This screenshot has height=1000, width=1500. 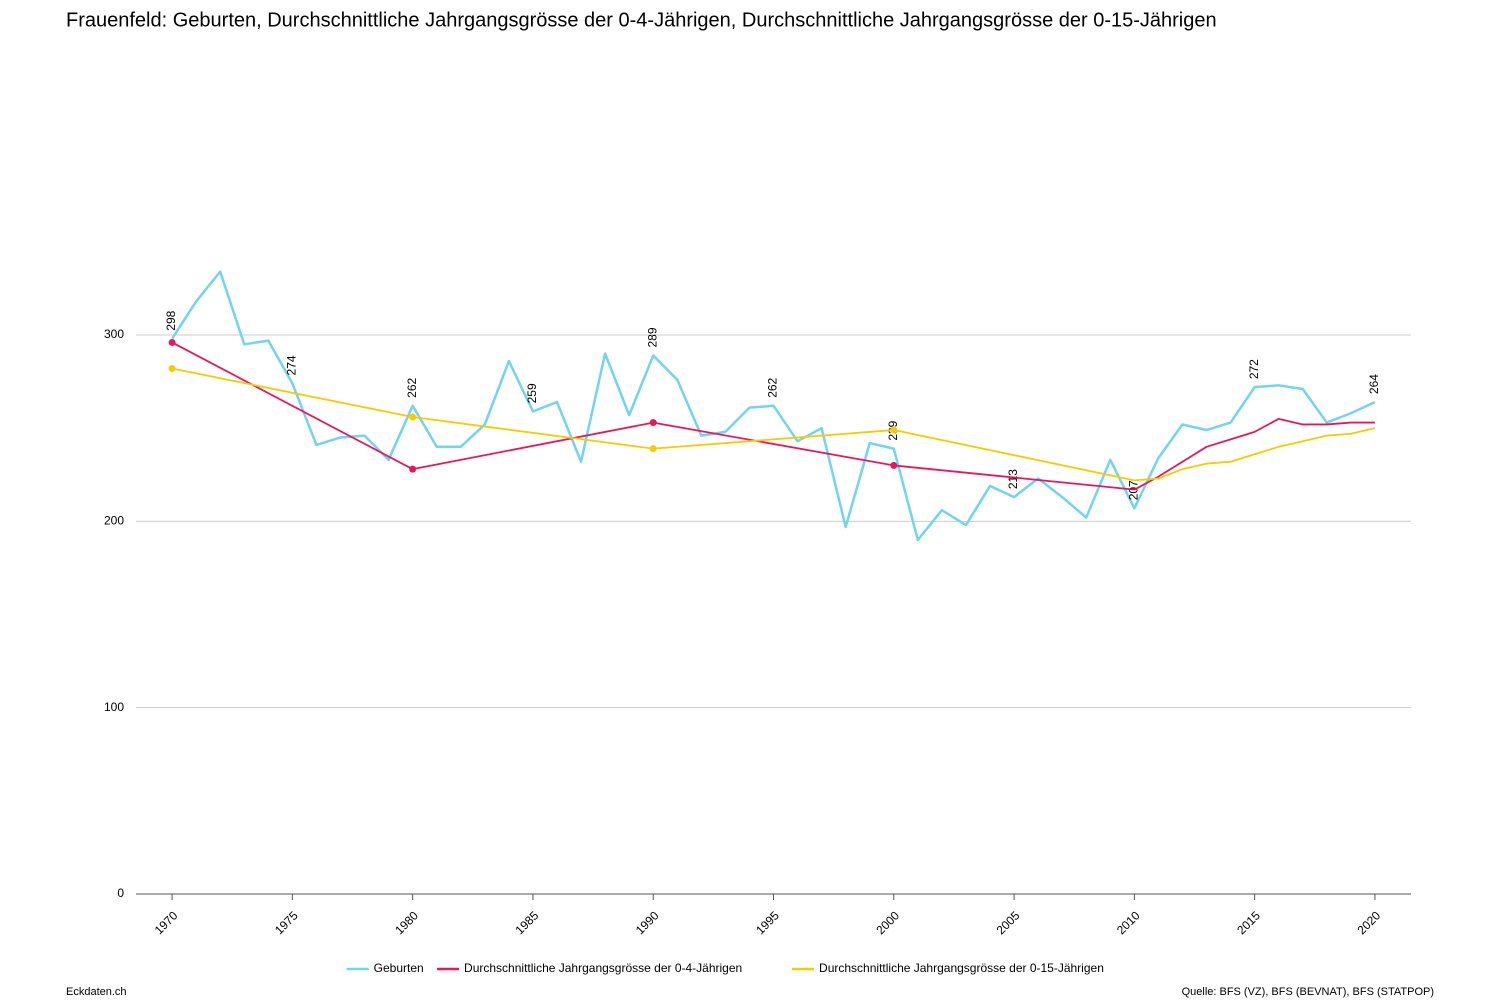 What do you see at coordinates (1248, 922) in the screenshot?
I see `x-tick-label: 2015` at bounding box center [1248, 922].